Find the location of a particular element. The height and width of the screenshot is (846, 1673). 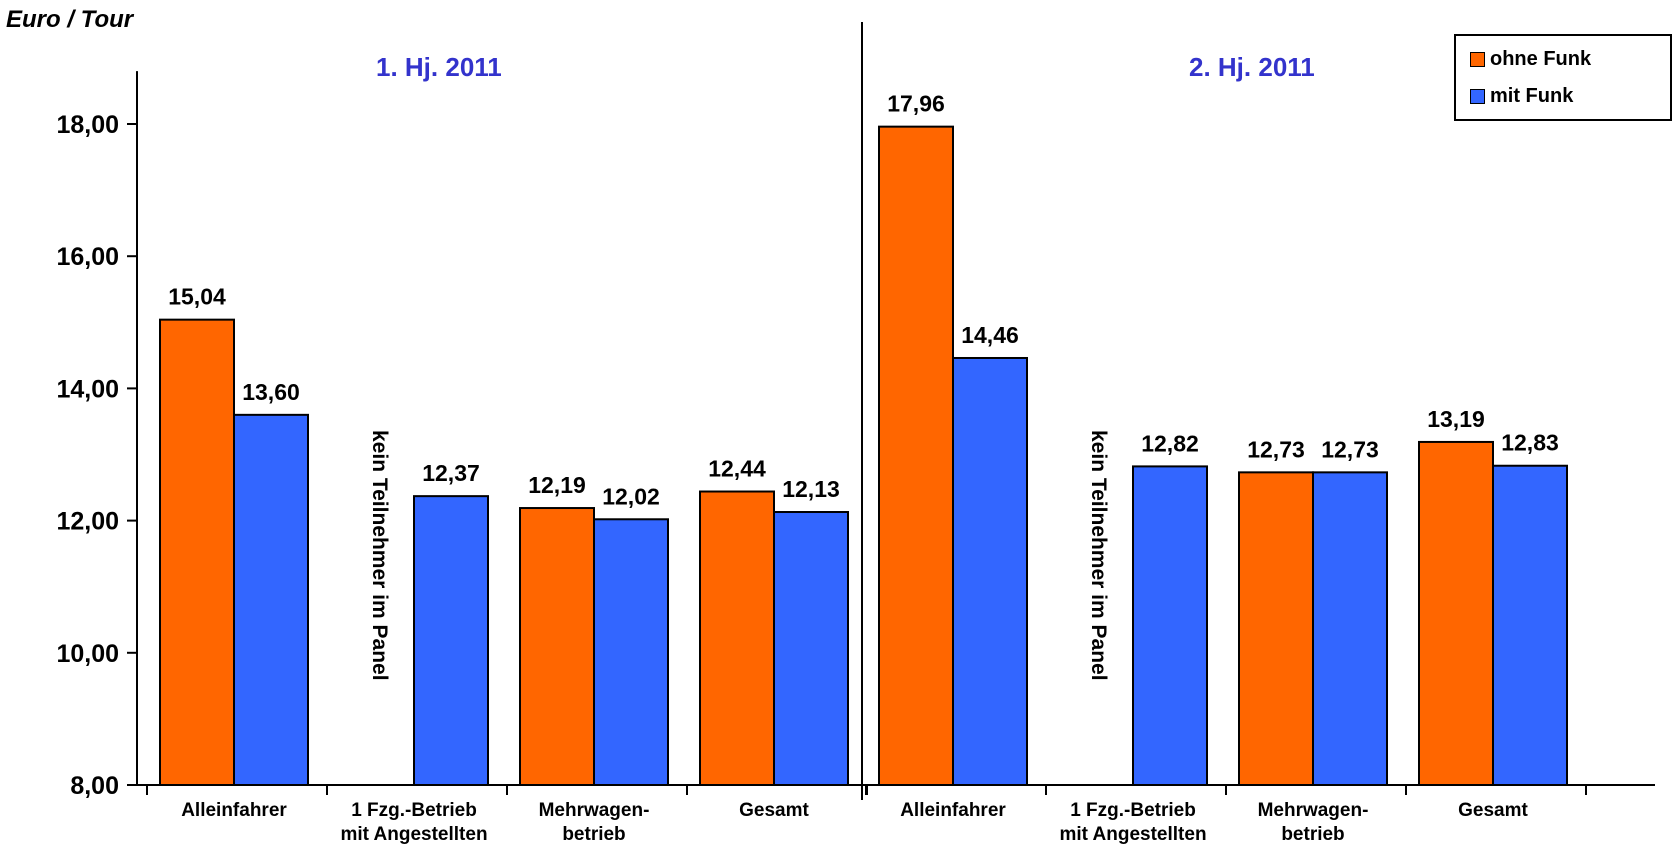

data-label: 17,96 is located at coordinates (916, 104).